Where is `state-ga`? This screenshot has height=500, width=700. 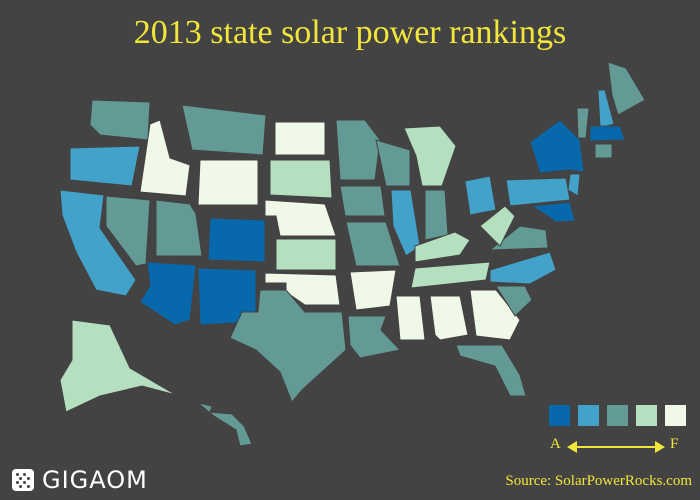
state-ga is located at coordinates (495, 315).